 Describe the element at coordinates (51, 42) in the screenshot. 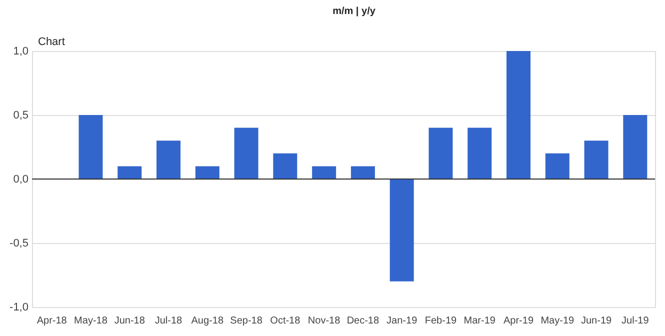

I see `chart-title: Chart` at that location.